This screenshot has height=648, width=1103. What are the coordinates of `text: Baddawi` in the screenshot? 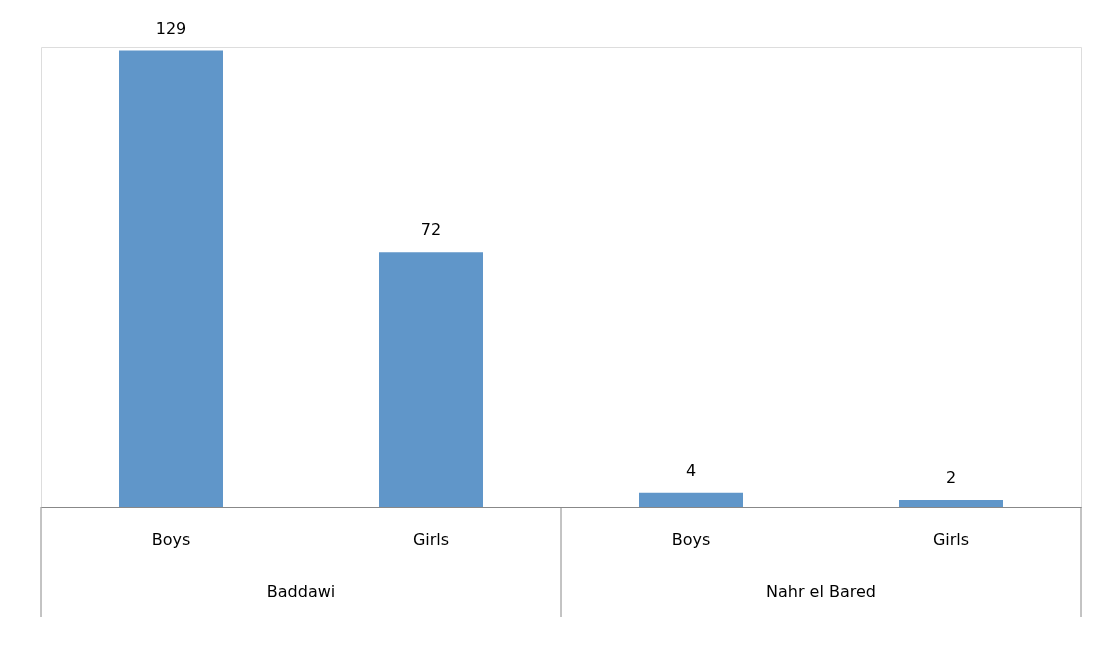 It's located at (301, 591).